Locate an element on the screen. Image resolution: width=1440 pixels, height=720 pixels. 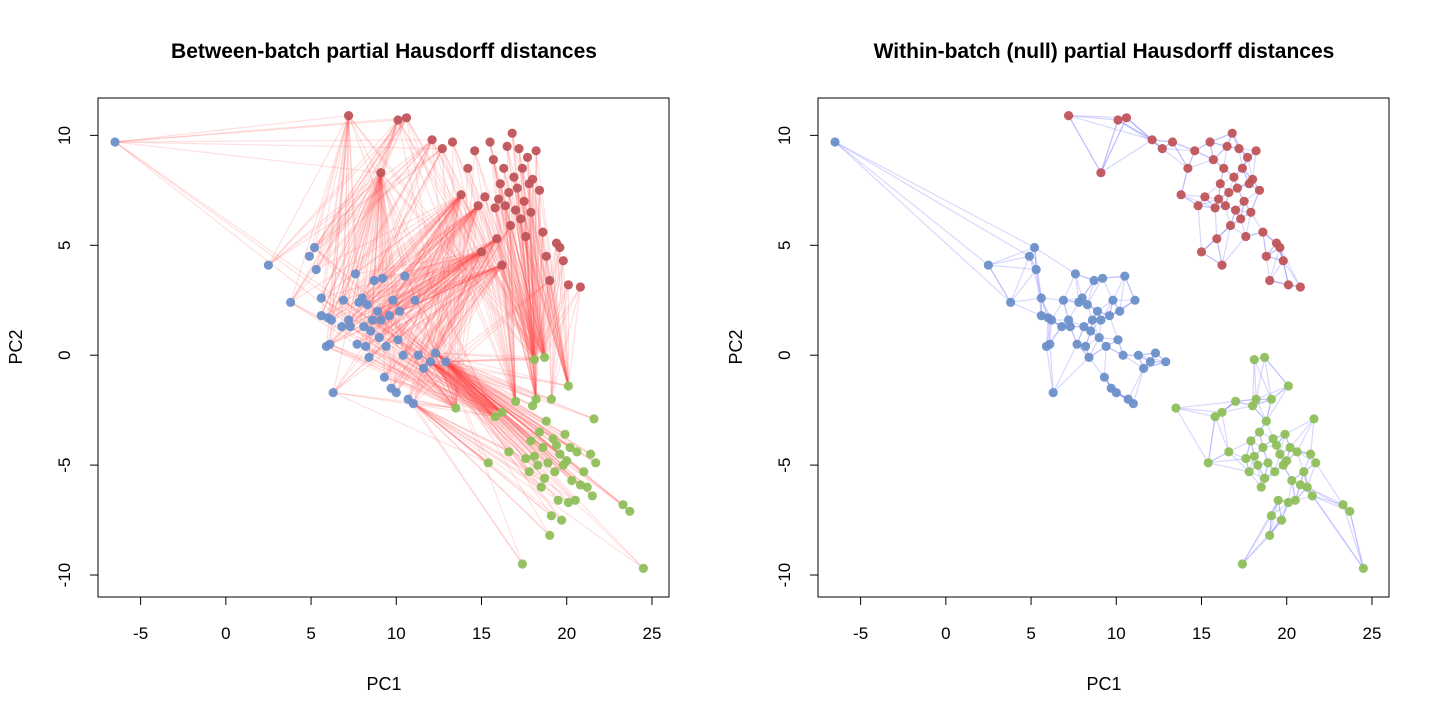
y-tick-label: 5 is located at coordinates (784, 245).